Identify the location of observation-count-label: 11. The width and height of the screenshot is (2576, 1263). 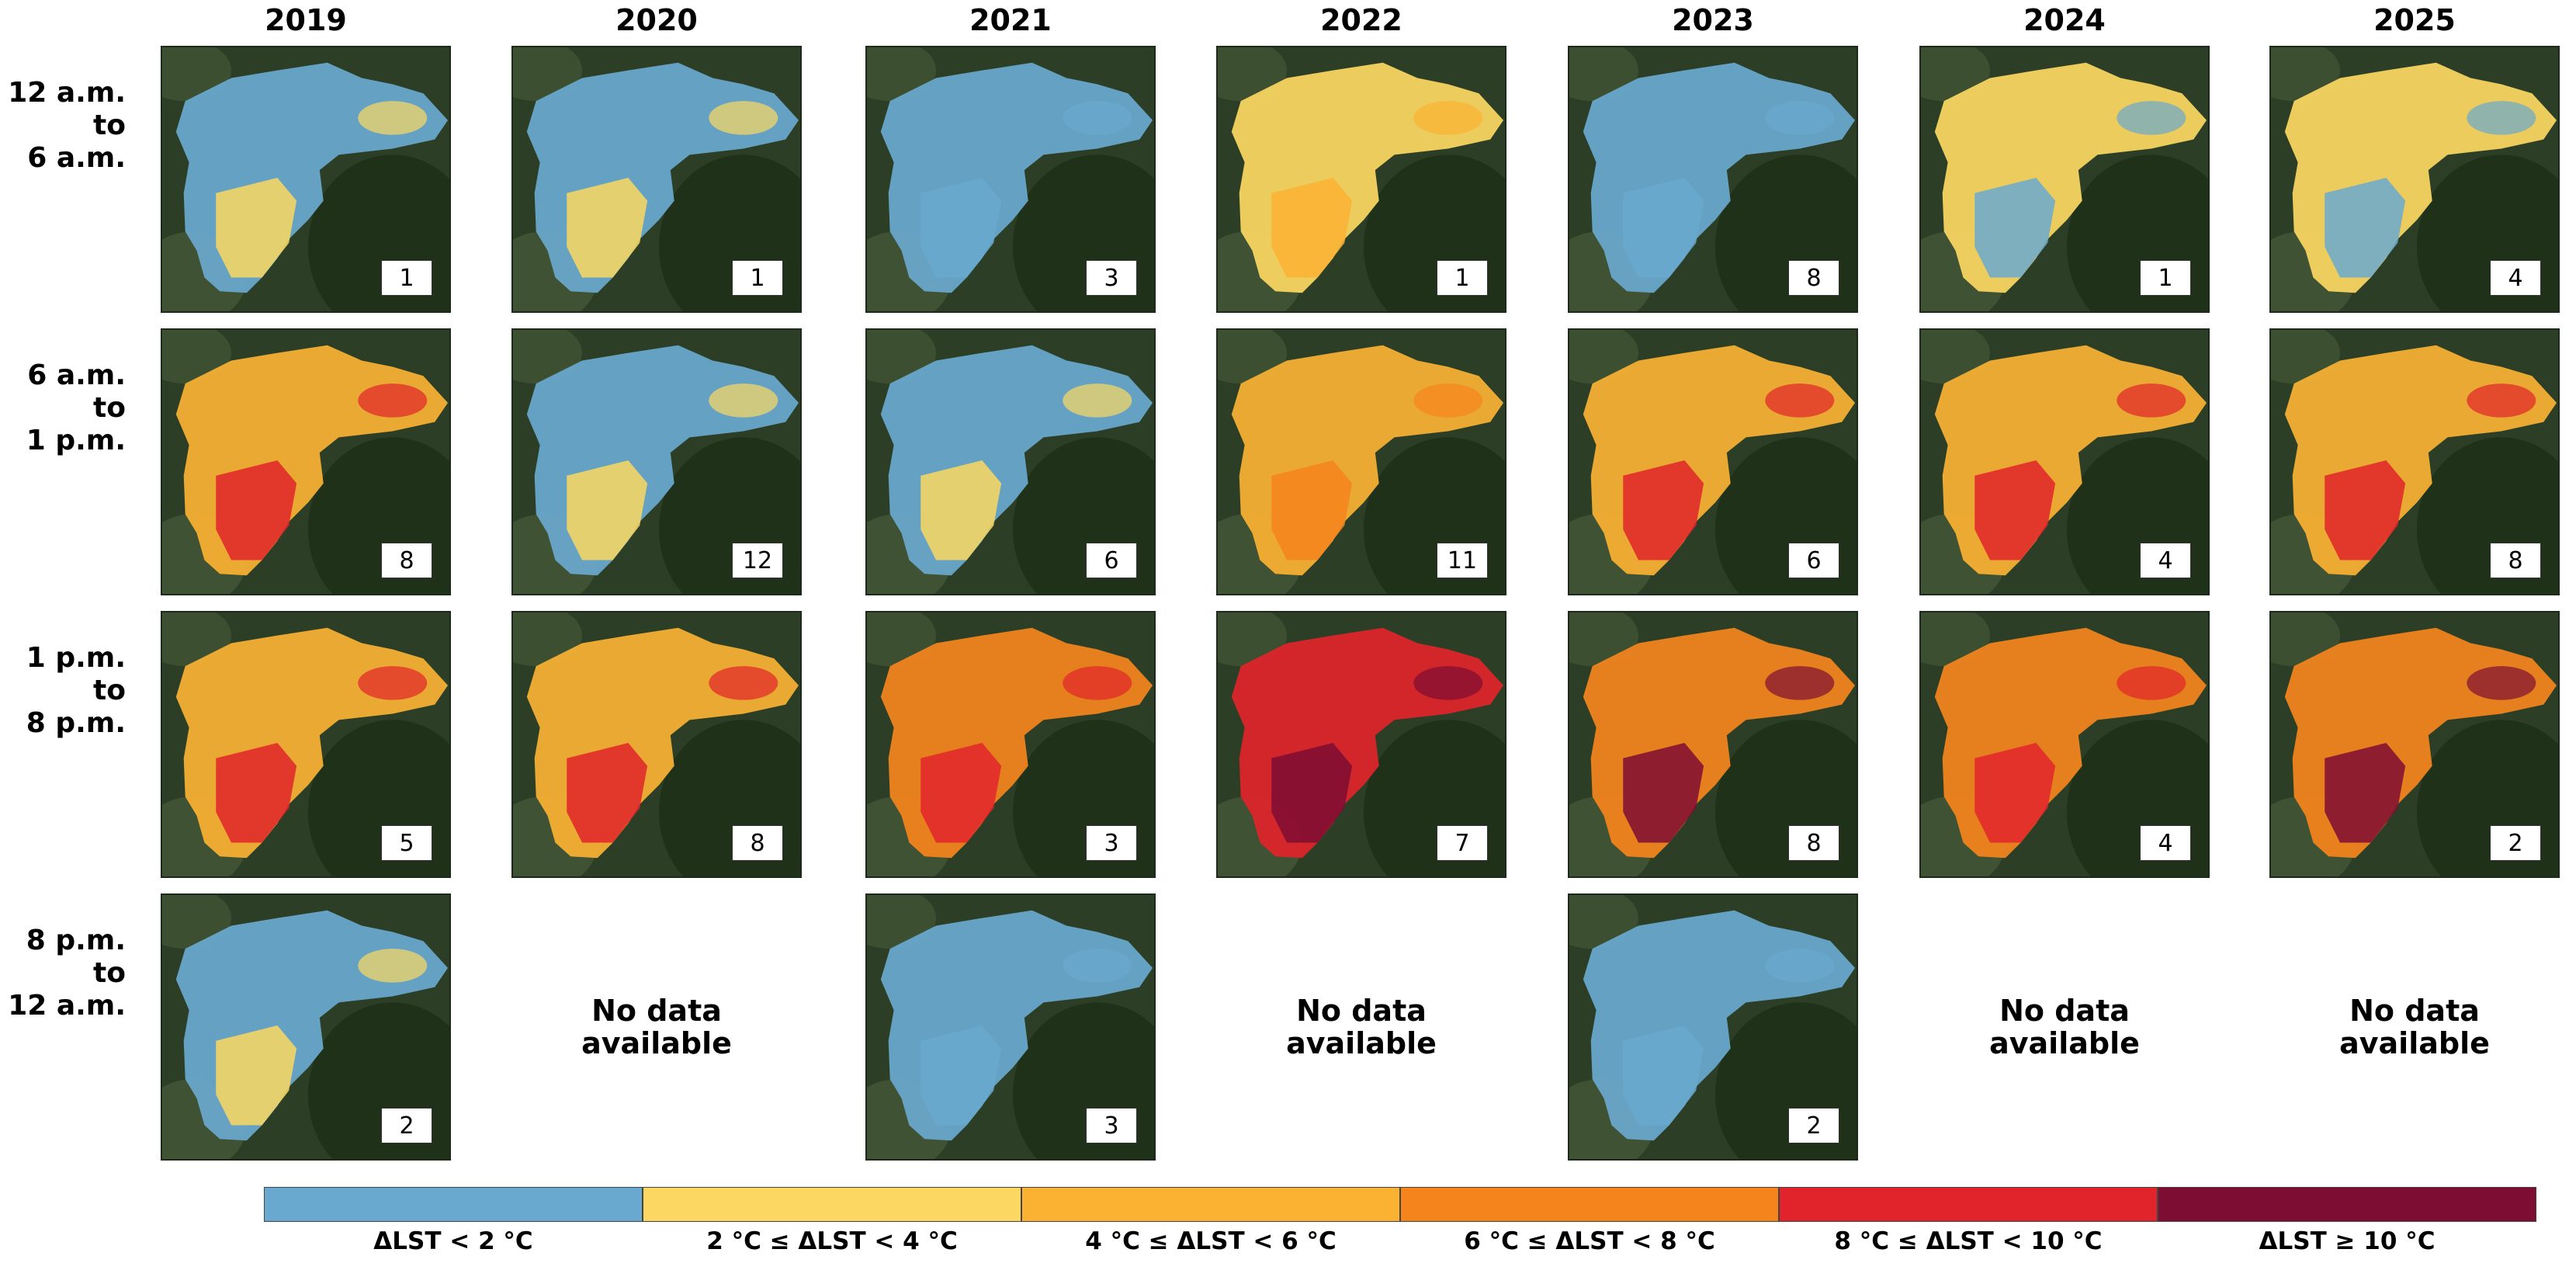
(1462, 560).